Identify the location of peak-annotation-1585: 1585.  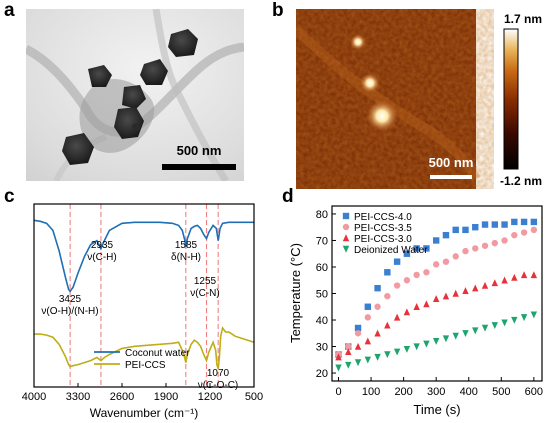
(186, 245).